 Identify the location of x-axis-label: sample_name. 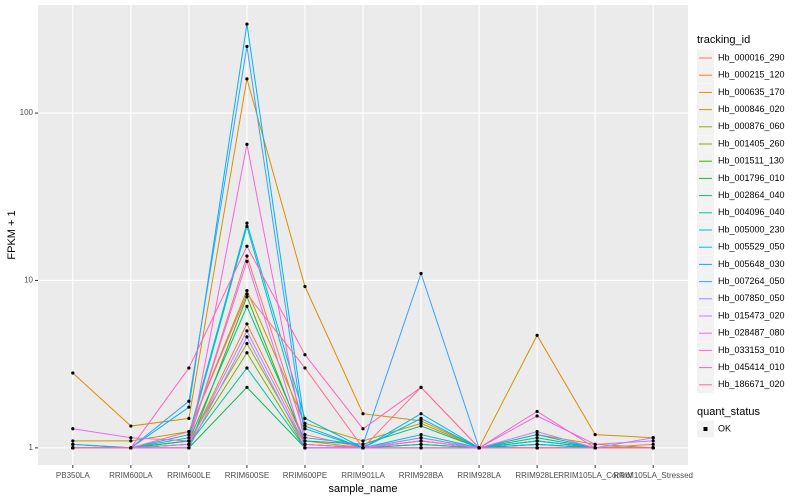
(362, 489).